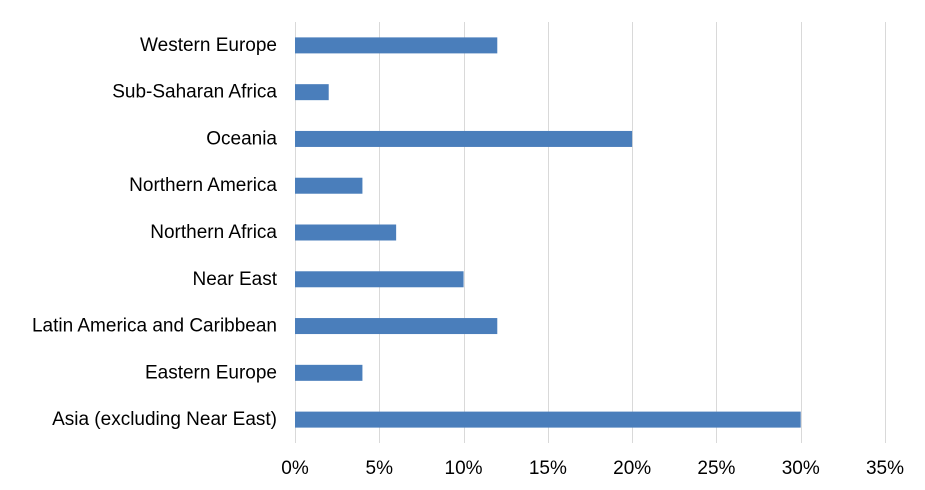 The image size is (925, 490). I want to click on category-label-7: Eastern Europe, so click(211, 372).